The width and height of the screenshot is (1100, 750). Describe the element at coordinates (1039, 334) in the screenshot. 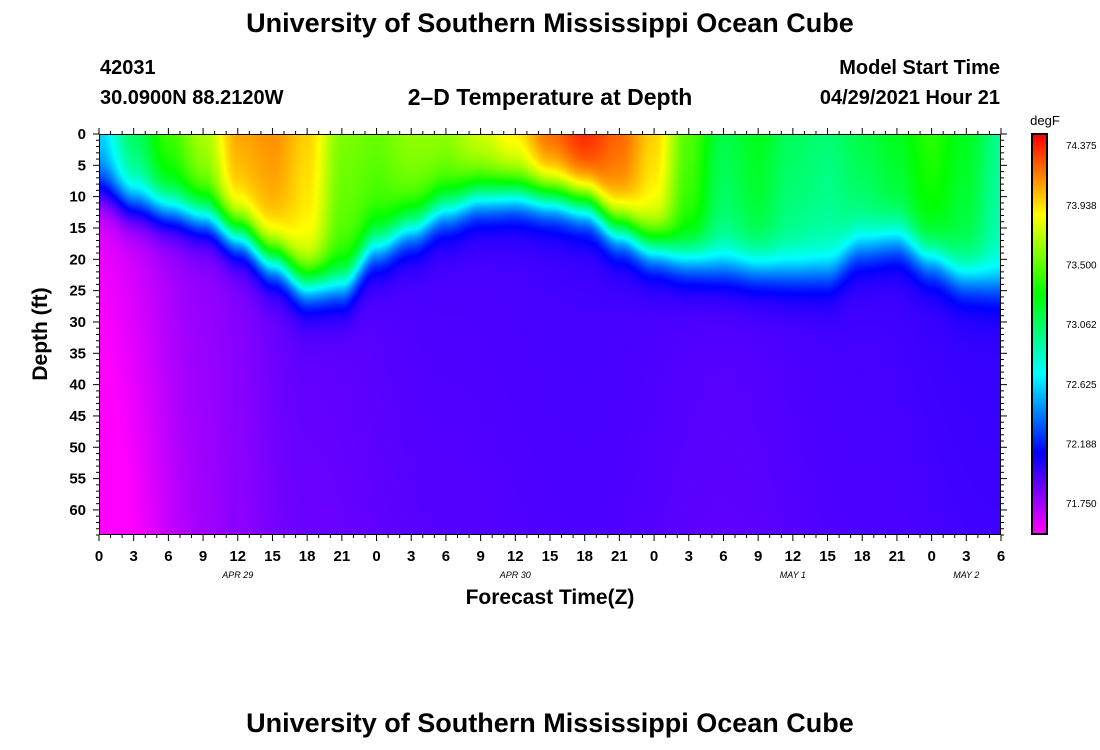

I see `colorbar` at that location.